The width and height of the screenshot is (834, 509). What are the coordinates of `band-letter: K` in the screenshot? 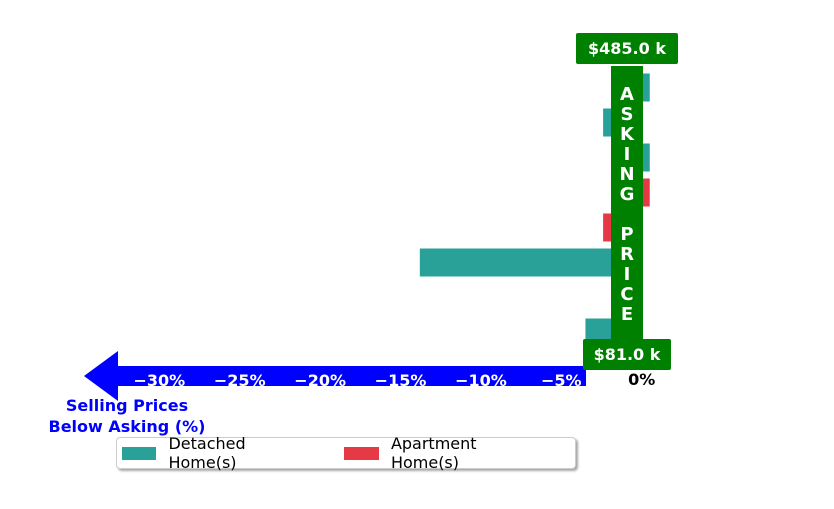 It's located at (627, 134).